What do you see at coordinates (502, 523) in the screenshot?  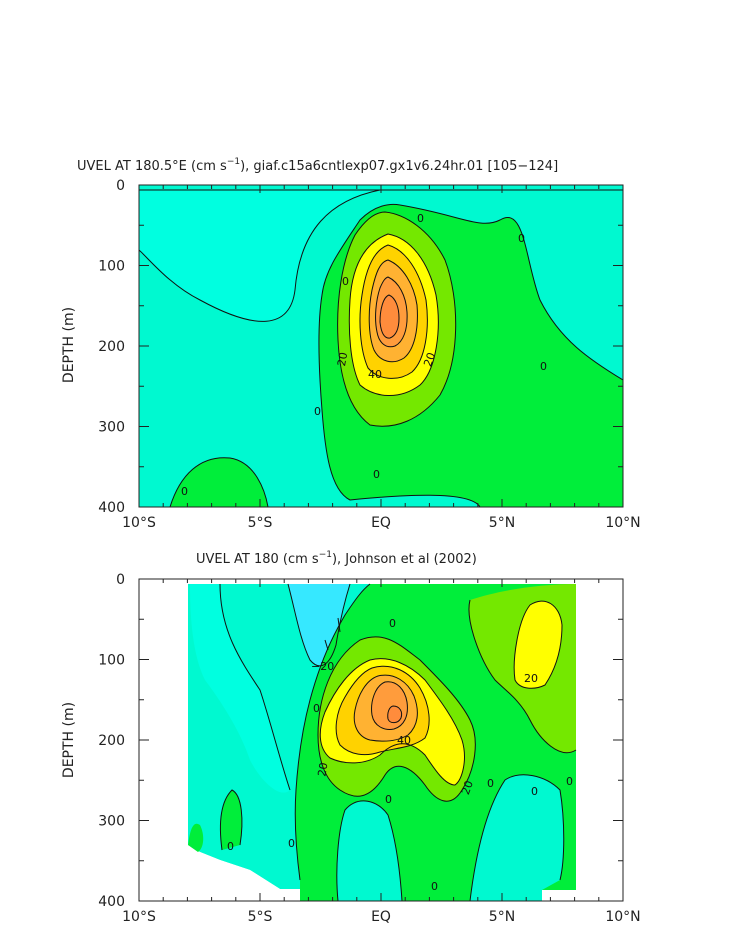 I see `x-tick-label-model: 5°N` at bounding box center [502, 523].